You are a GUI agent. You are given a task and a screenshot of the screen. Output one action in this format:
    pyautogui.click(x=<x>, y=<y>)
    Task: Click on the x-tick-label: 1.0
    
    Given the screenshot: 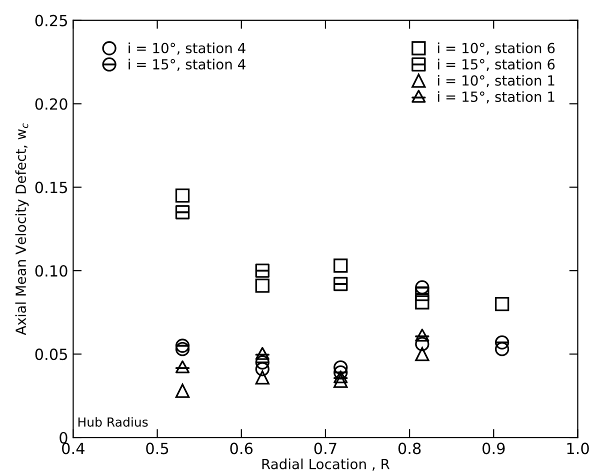 What is the action you would take?
    pyautogui.click(x=578, y=448)
    